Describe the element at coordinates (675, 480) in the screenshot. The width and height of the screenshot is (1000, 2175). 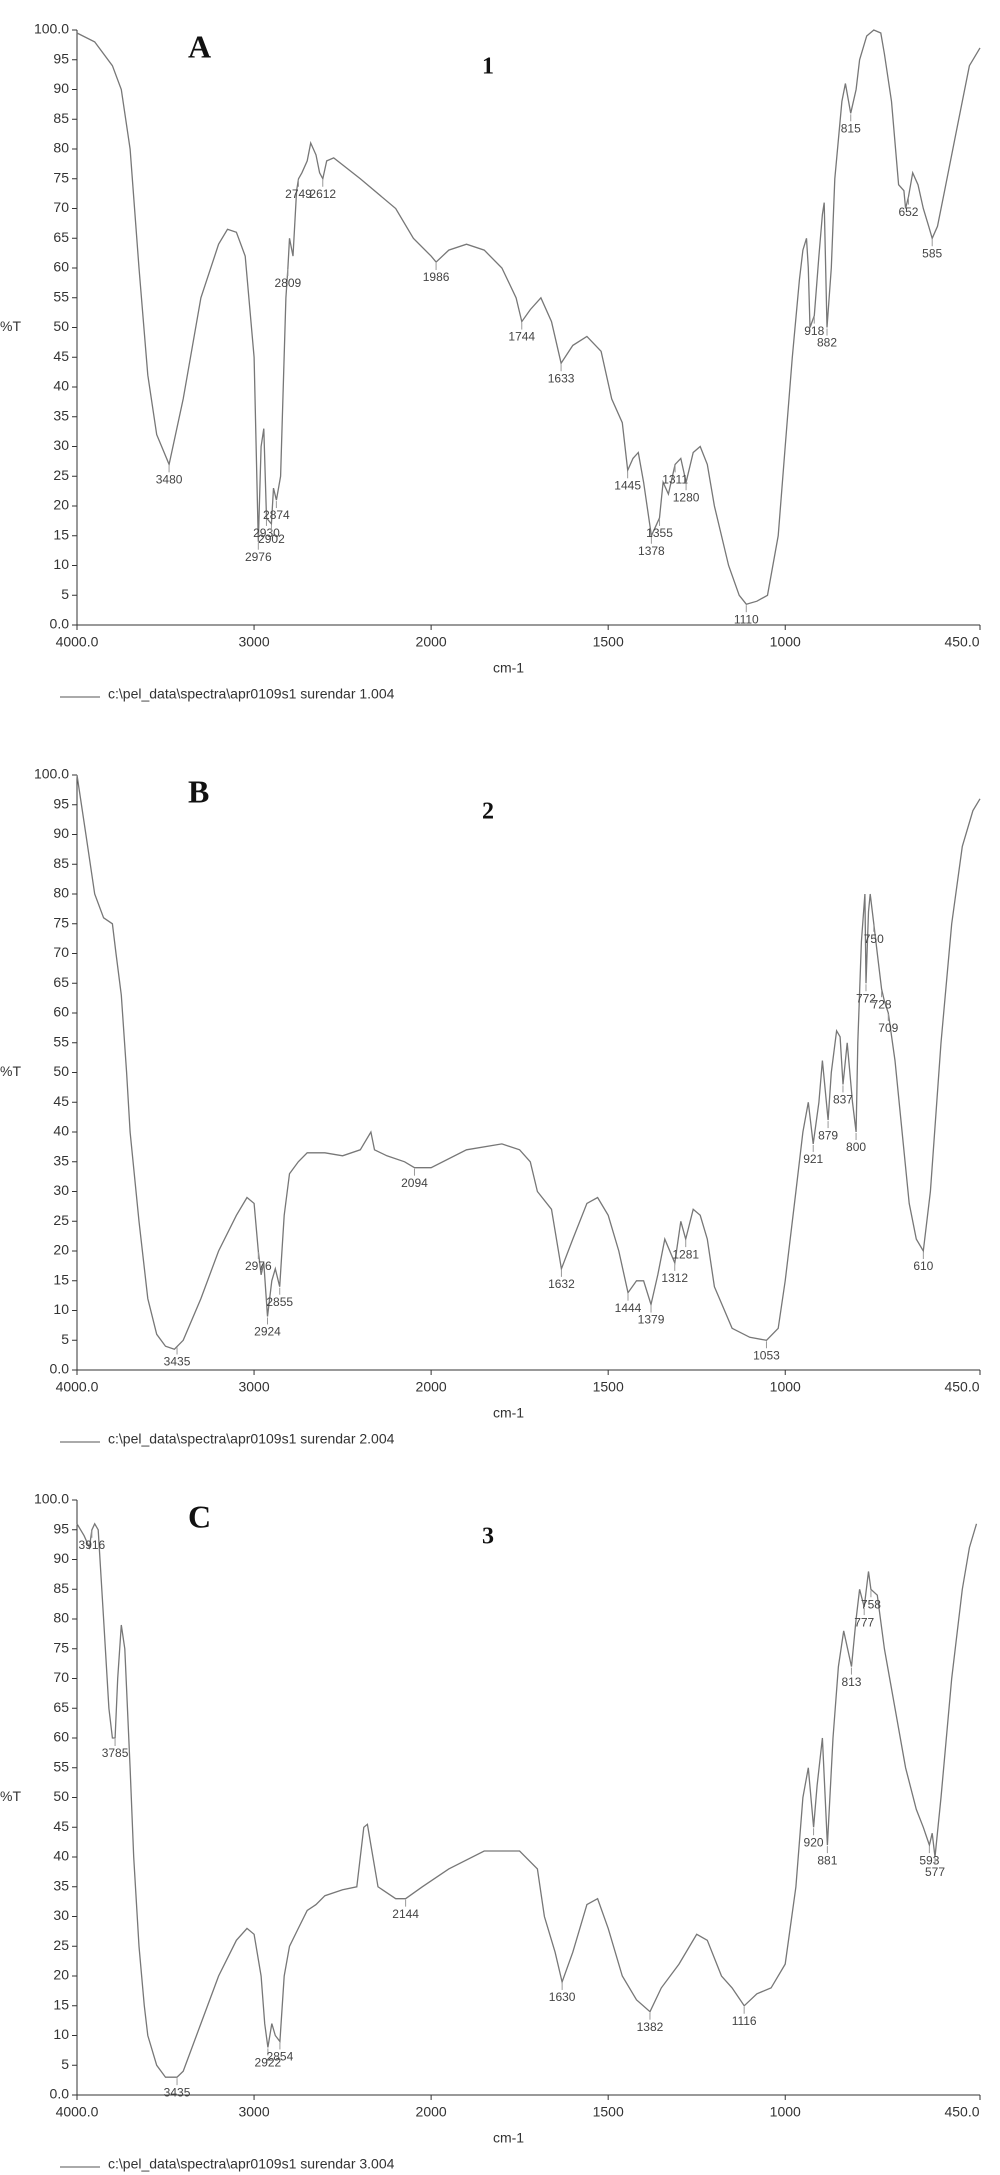
I see `peak-label: 1311` at that location.